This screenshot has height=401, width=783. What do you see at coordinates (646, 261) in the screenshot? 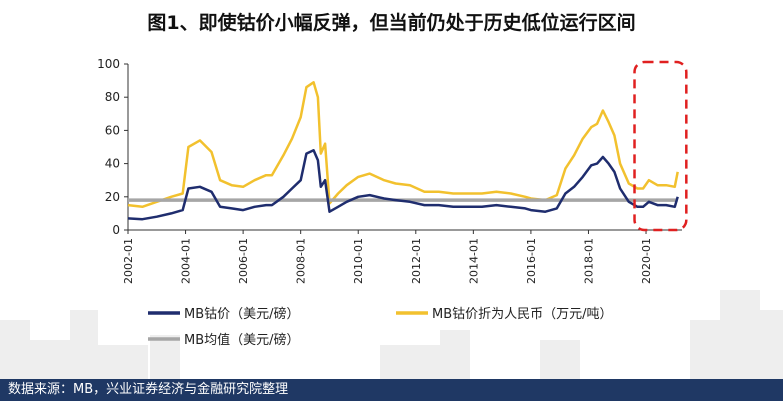
I see `x-tick-label: 2020-01` at bounding box center [646, 261].